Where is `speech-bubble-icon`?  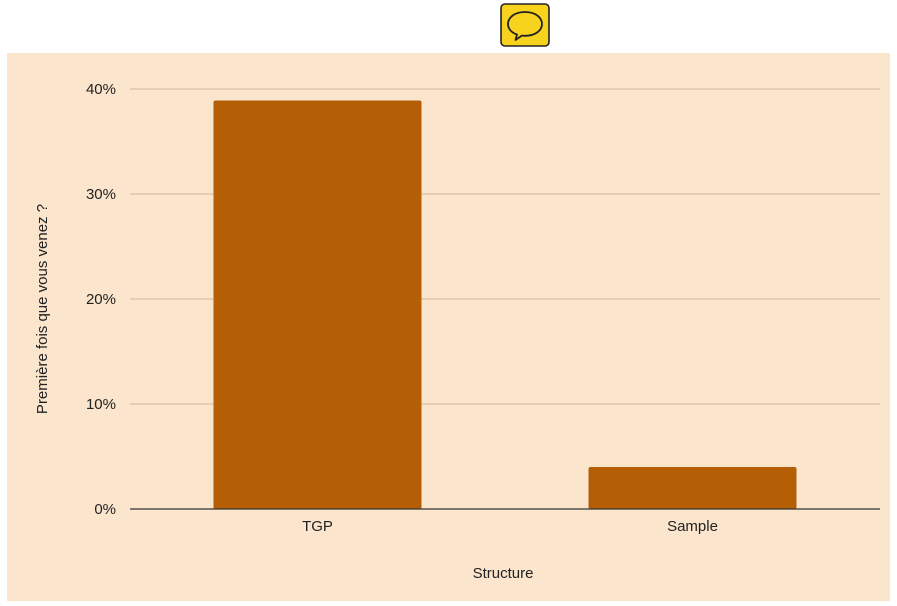
speech-bubble-icon is located at coordinates (525, 25).